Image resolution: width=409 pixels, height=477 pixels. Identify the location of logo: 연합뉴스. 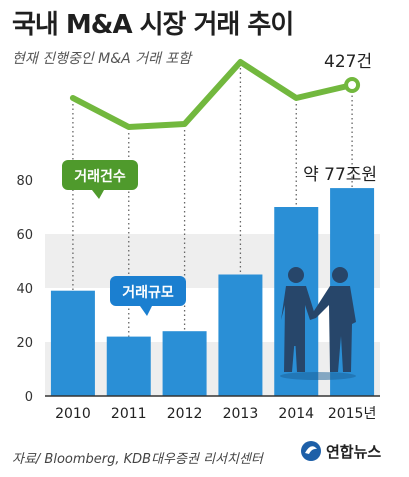
(340, 451).